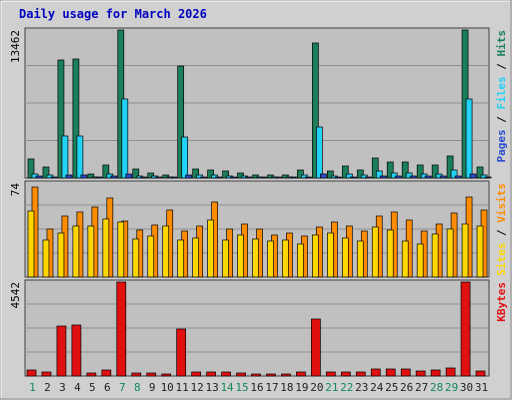 The width and height of the screenshot is (512, 400). I want to click on x-label-day-13: 13, so click(211, 387).